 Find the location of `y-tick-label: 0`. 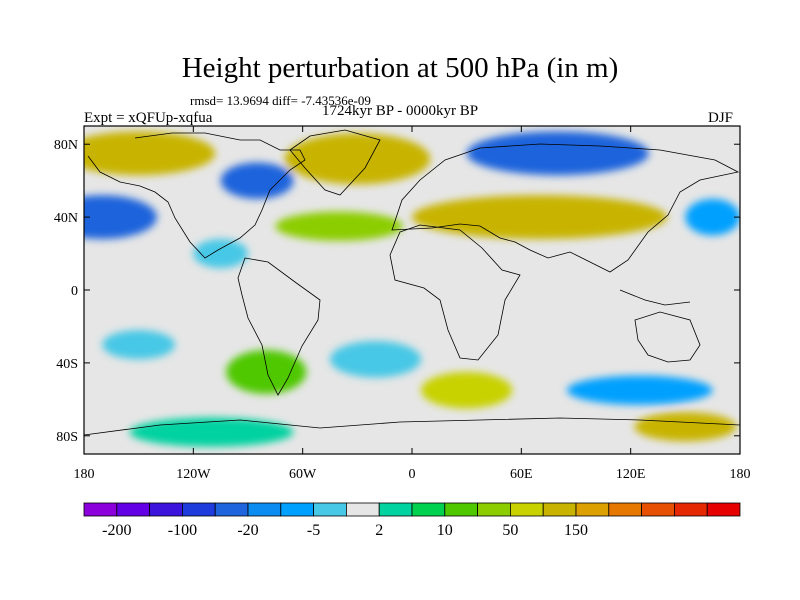

y-tick-label: 0 is located at coordinates (74, 291).